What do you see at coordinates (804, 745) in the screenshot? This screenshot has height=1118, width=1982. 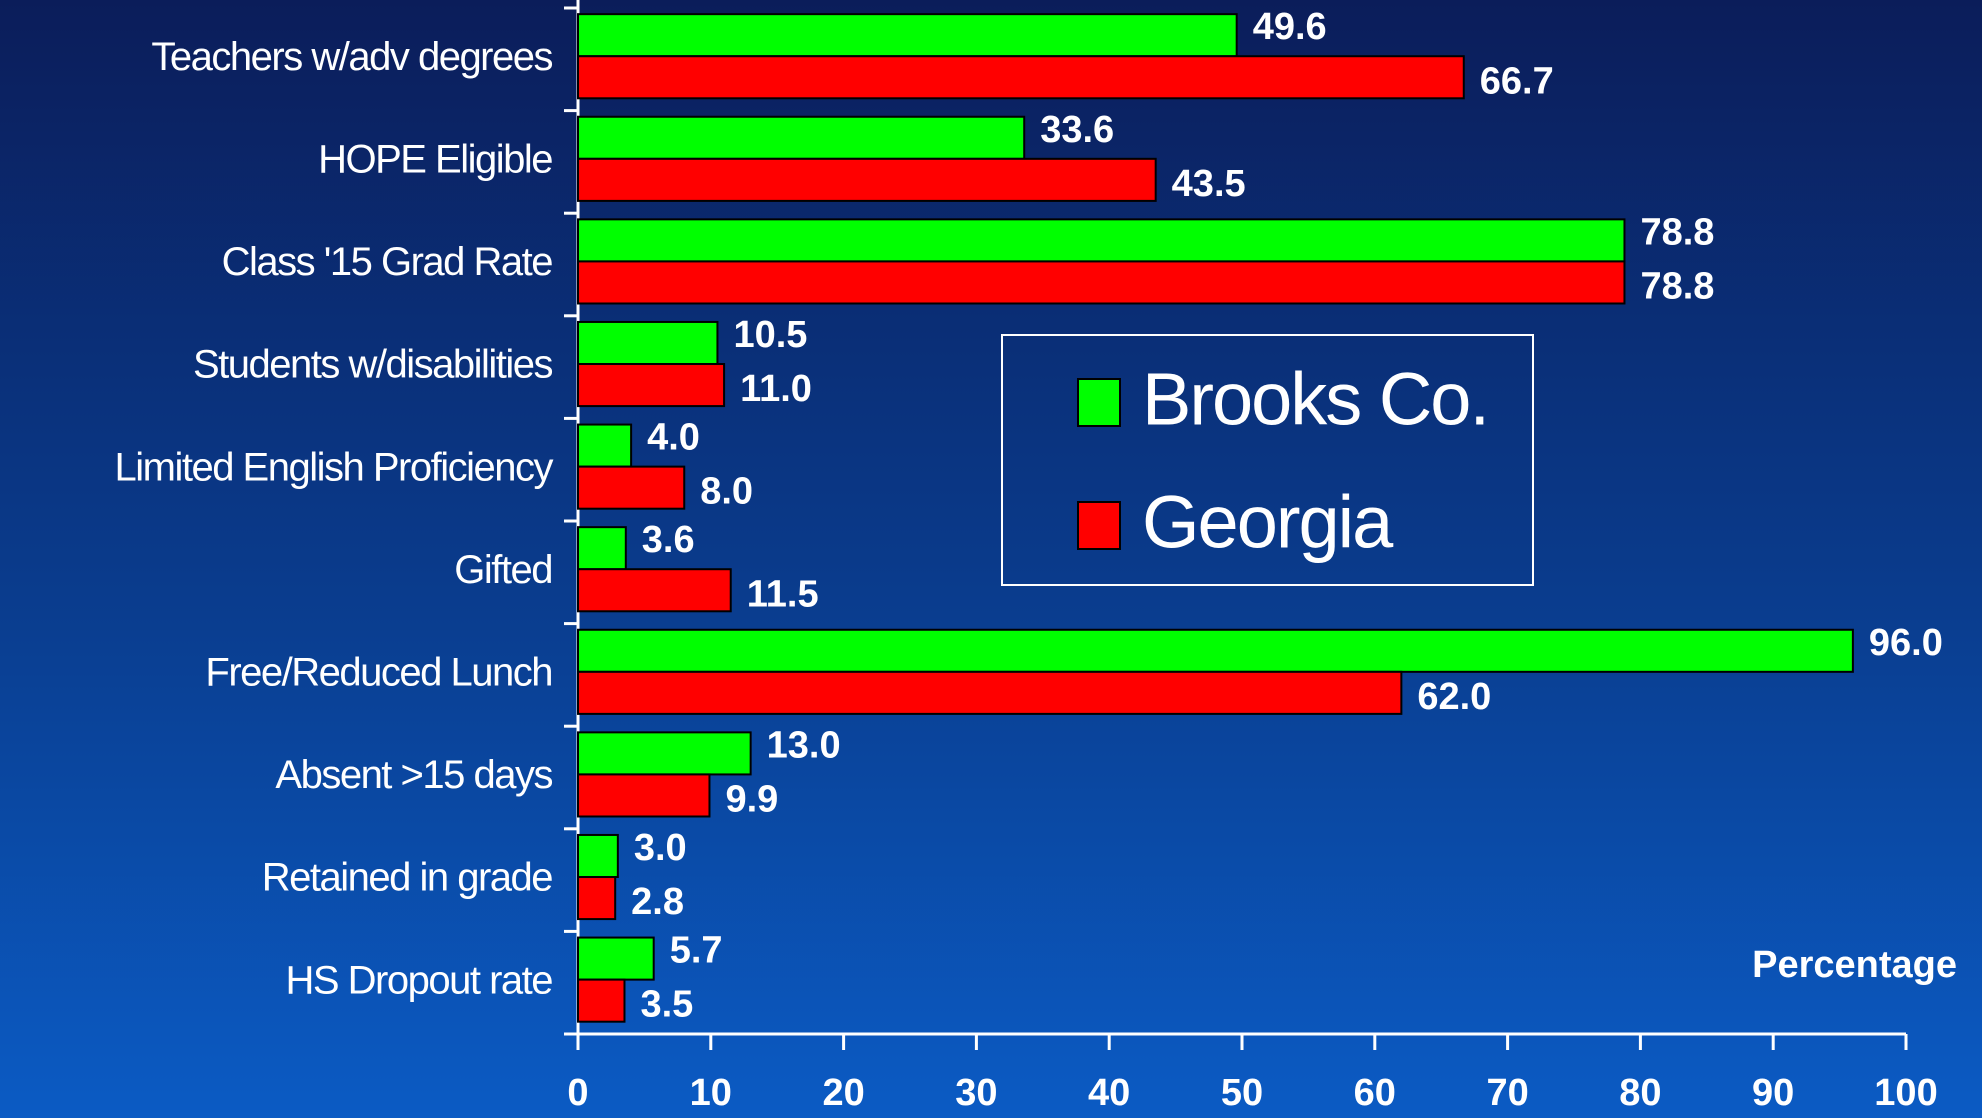 I see `value-label: 13.0` at bounding box center [804, 745].